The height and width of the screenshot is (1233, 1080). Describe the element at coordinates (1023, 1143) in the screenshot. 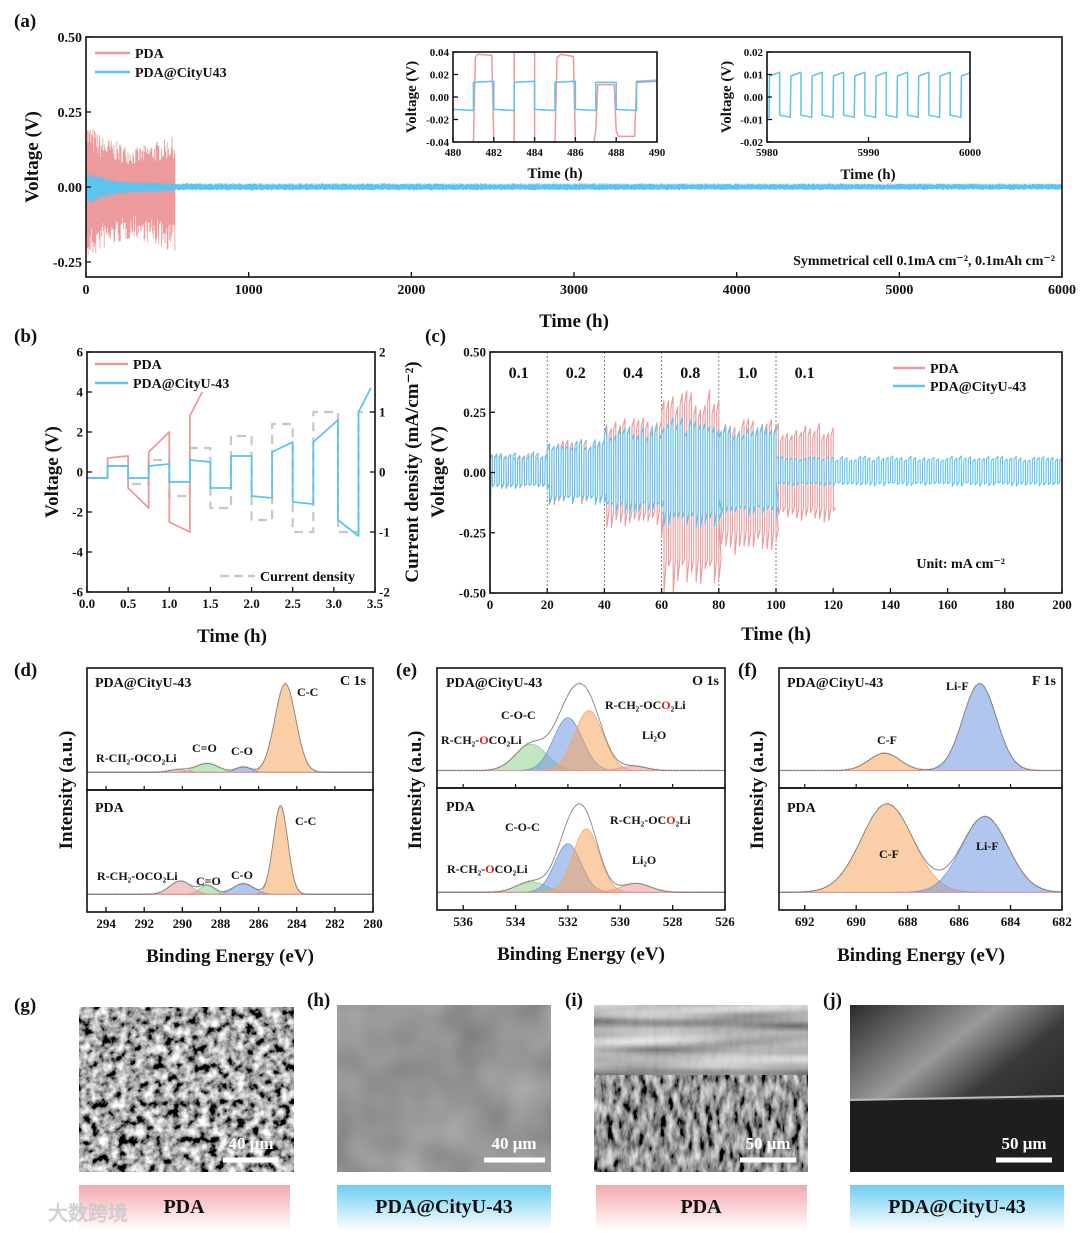

I see `scale-bar-label-j: 50 μm` at that location.